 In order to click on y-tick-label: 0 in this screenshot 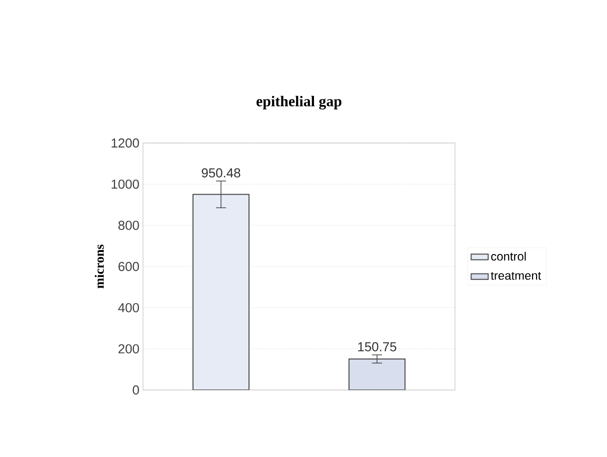, I will do `click(135, 390)`.